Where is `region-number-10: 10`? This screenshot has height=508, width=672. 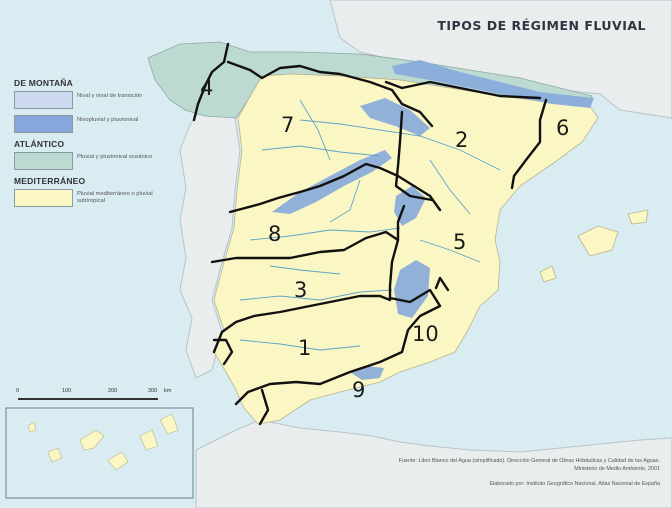
region-number-10: 10 is located at coordinates (425, 334).